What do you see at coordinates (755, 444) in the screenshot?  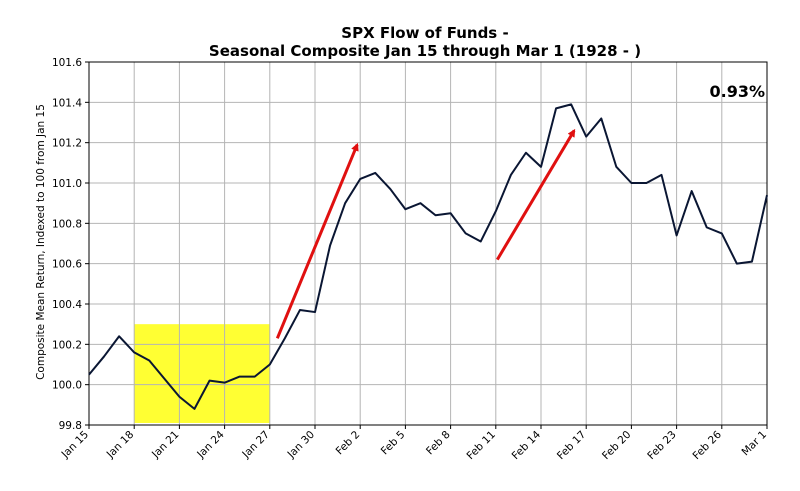 I see `x-tick-label: Mar 1` at bounding box center [755, 444].